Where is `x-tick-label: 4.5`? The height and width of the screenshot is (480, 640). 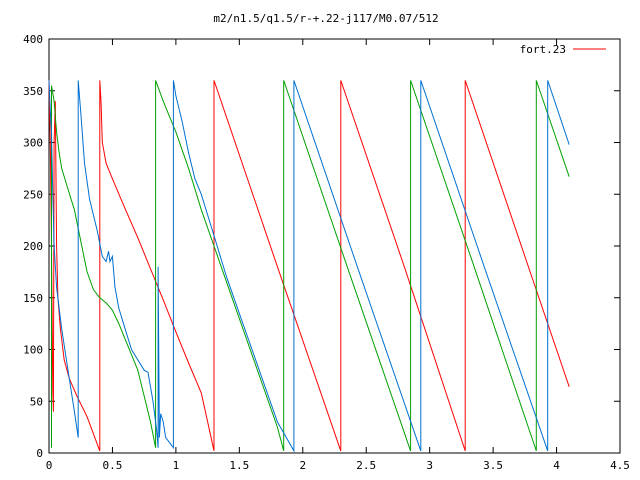
x-tick-label: 4.5 is located at coordinates (620, 465).